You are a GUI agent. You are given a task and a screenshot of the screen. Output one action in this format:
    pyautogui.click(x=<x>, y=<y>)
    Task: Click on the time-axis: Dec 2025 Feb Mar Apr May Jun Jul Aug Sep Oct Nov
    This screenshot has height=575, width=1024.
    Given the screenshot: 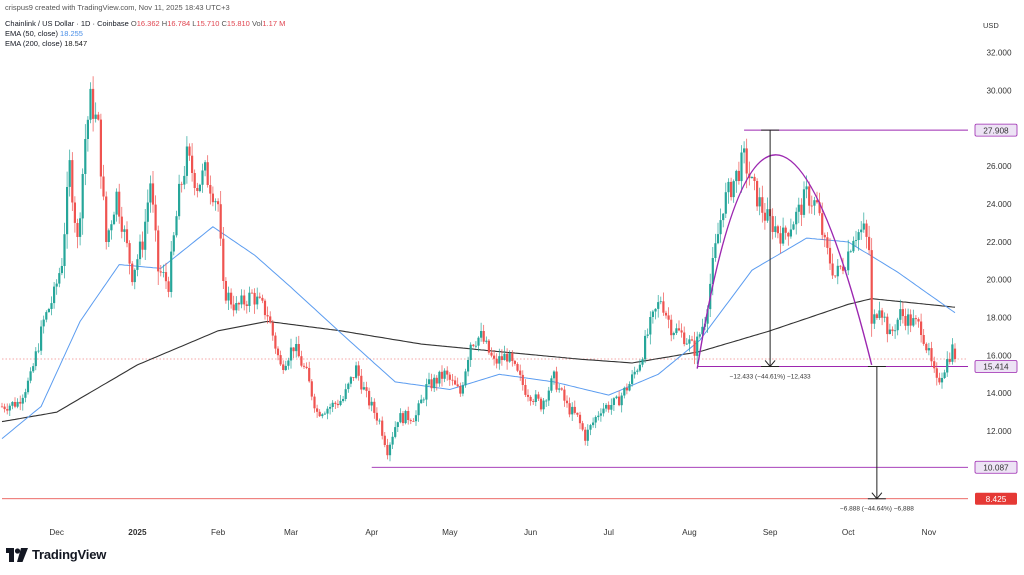 What is the action you would take?
    pyautogui.click(x=493, y=532)
    